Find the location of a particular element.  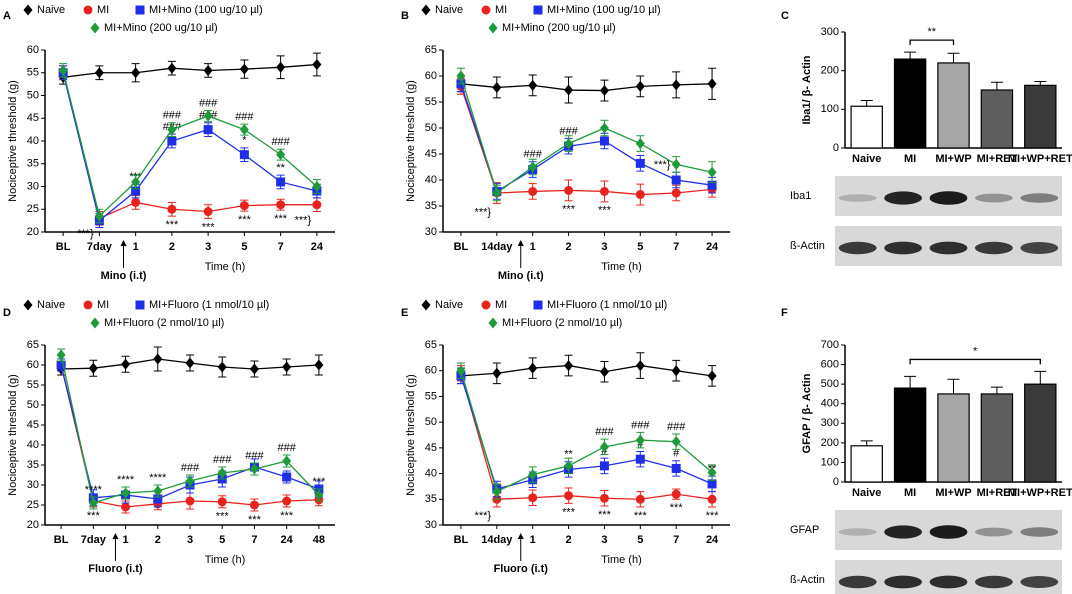

y-axis-label: Iba1/ β- Actin is located at coordinates (807, 89).